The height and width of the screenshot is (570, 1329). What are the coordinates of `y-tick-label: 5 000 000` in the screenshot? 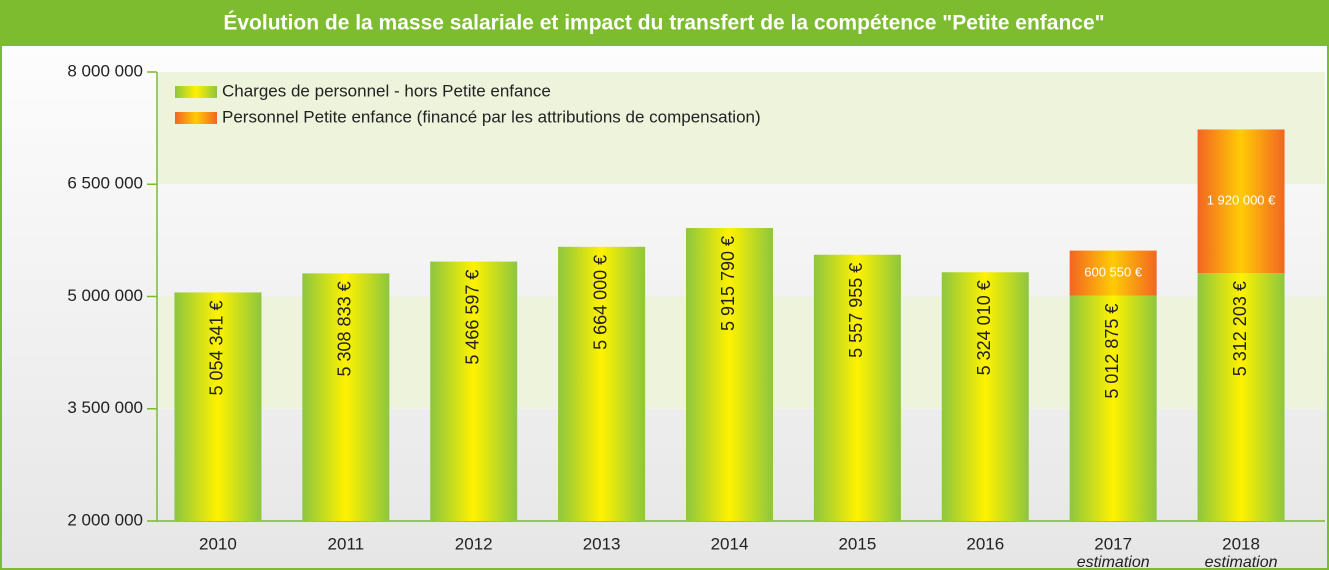 It's located at (105, 295).